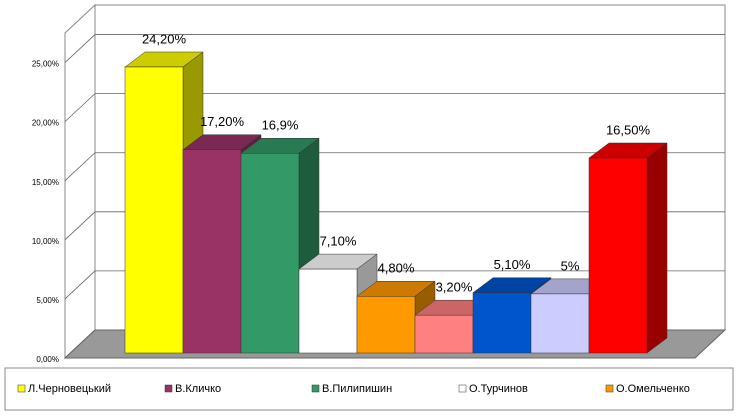 The image size is (740, 420). What do you see at coordinates (280, 125) in the screenshot?
I see `value-label: 16,9%` at bounding box center [280, 125].